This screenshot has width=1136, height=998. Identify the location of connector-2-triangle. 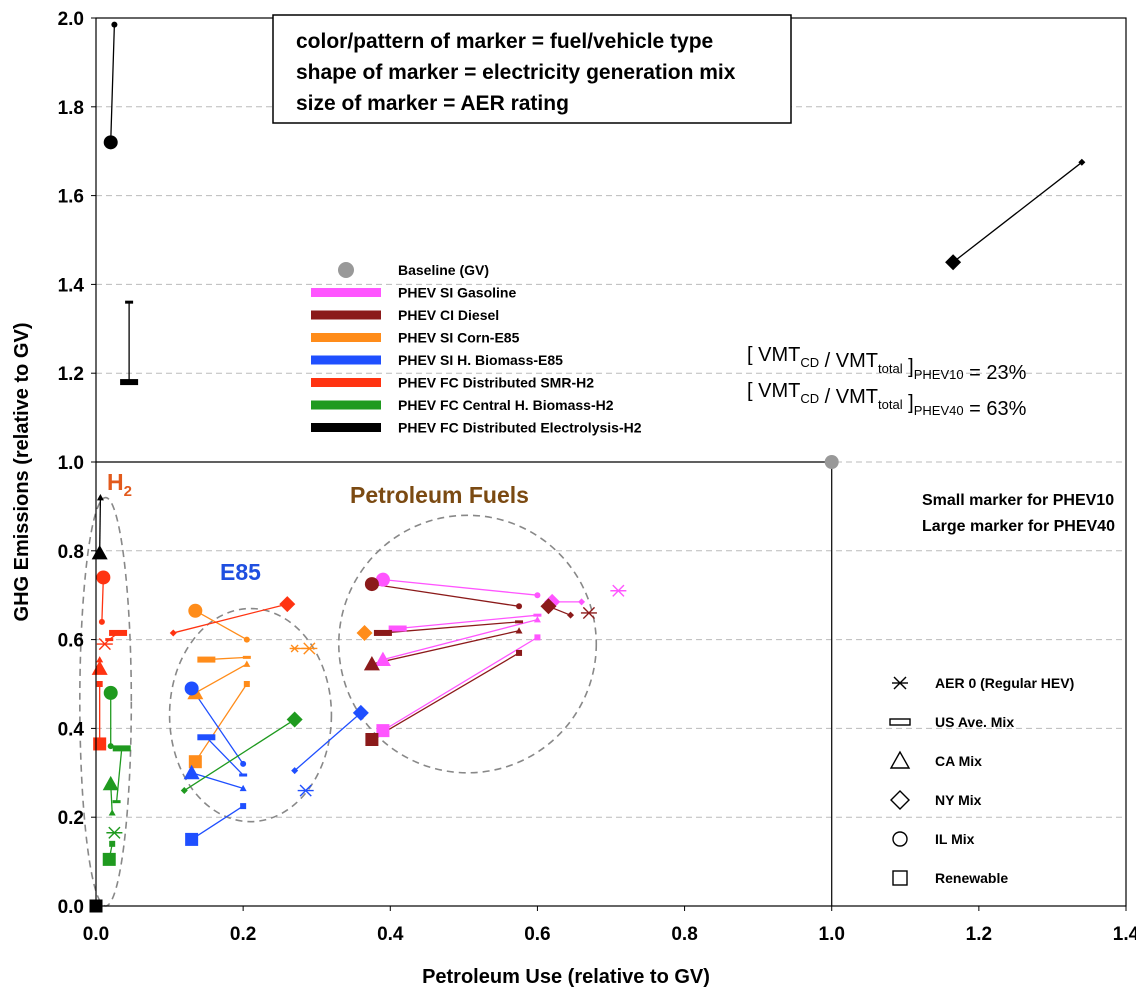
(221, 678).